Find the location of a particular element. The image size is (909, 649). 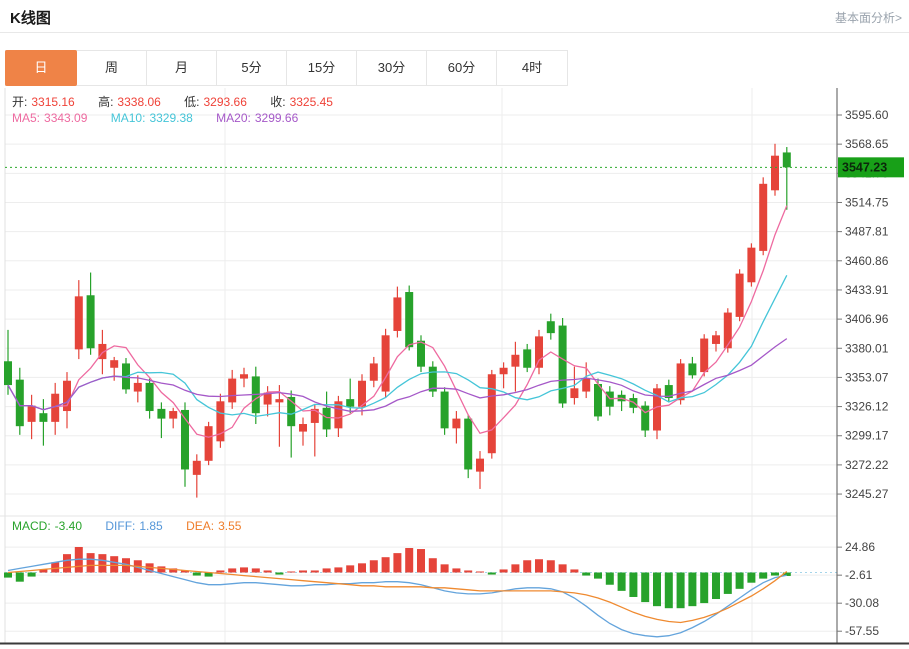

open-value: 3315.16 is located at coordinates (53, 102).